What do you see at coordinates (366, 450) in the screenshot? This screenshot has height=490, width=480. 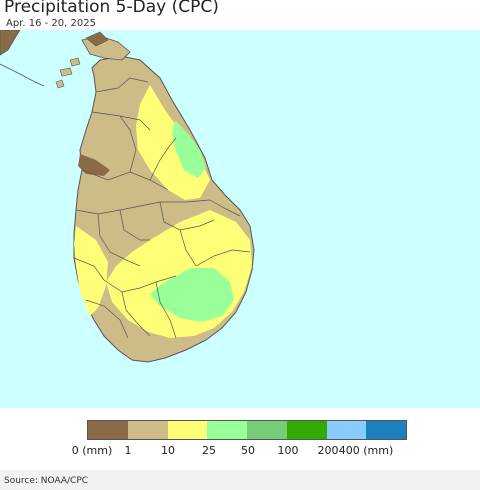 I see `legend-tick-label: 400 (mm)` at bounding box center [366, 450].